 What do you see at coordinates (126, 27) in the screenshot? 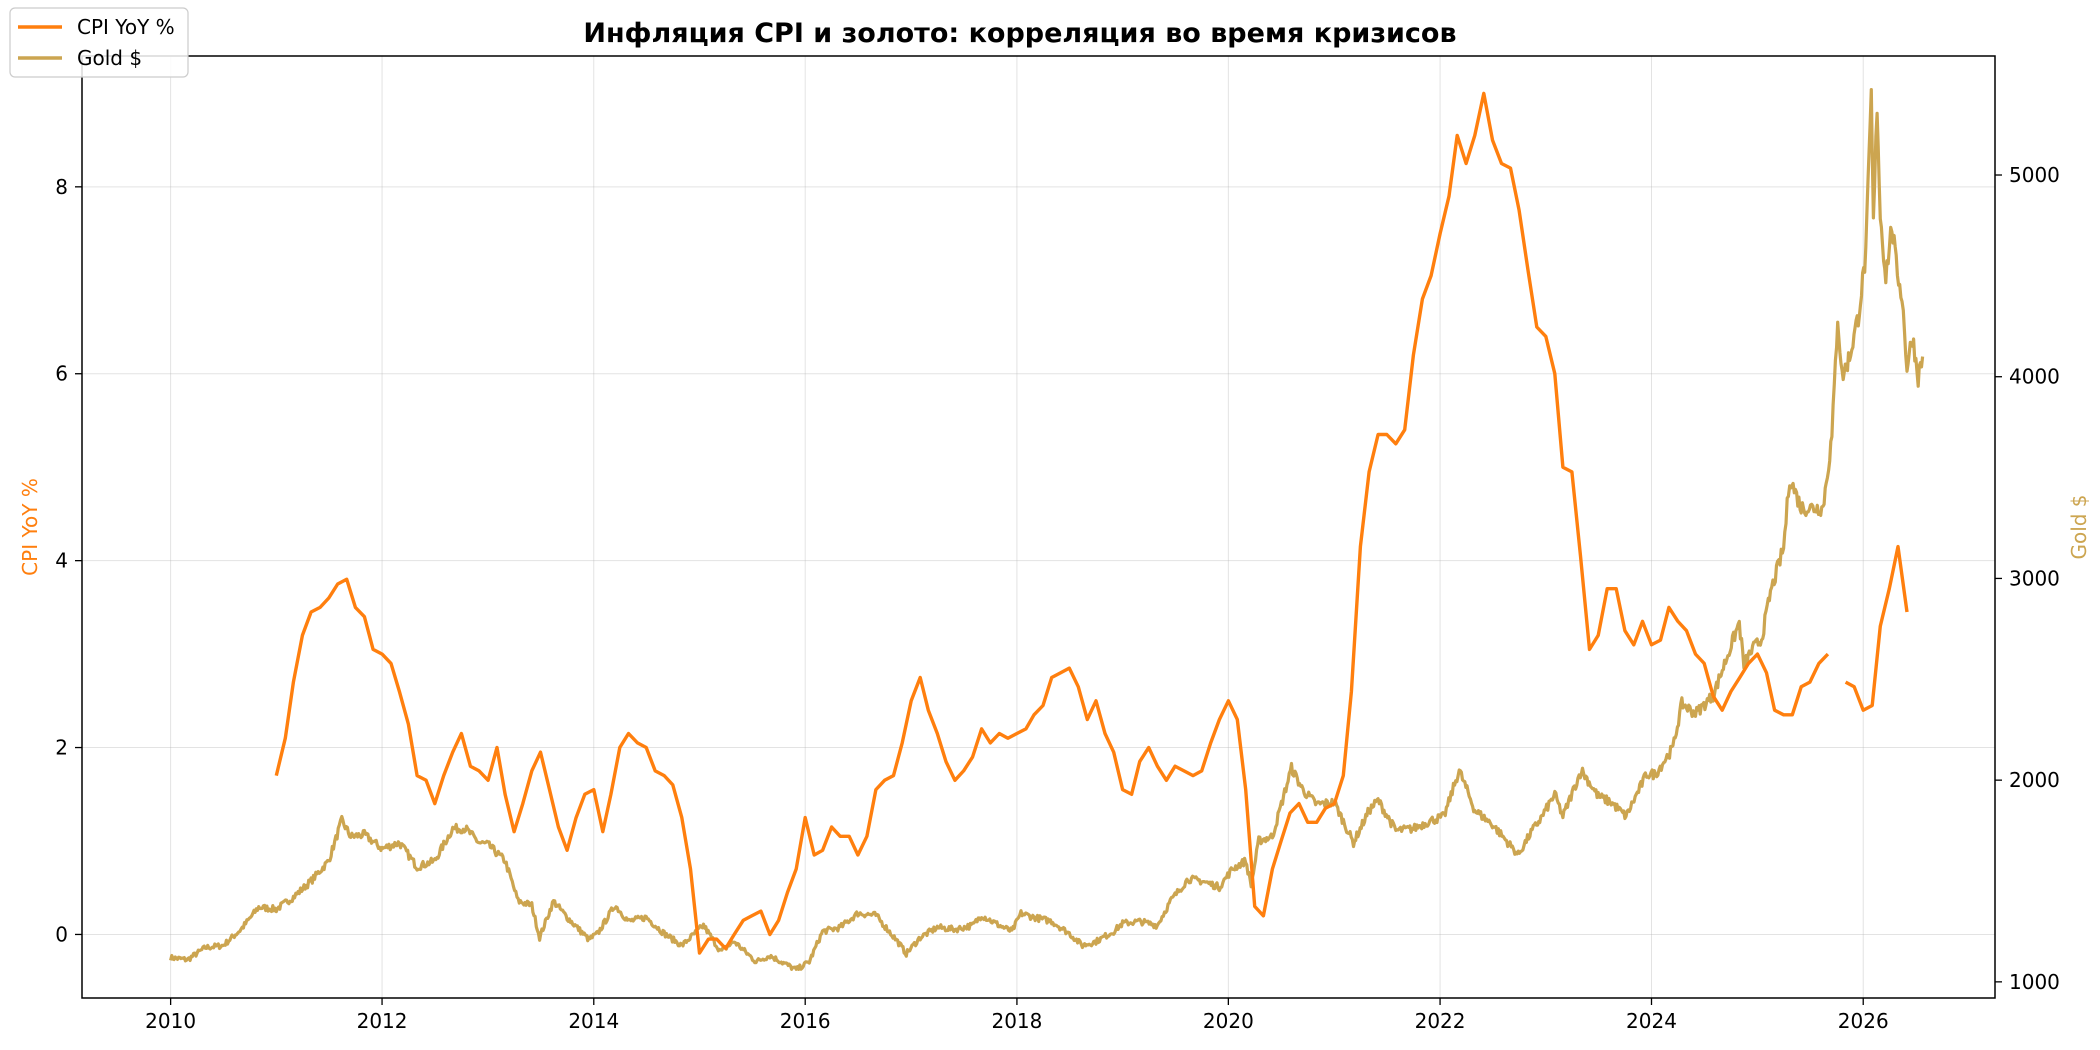
I see `legend-label-cpi: CPI YoY %` at bounding box center [126, 27].